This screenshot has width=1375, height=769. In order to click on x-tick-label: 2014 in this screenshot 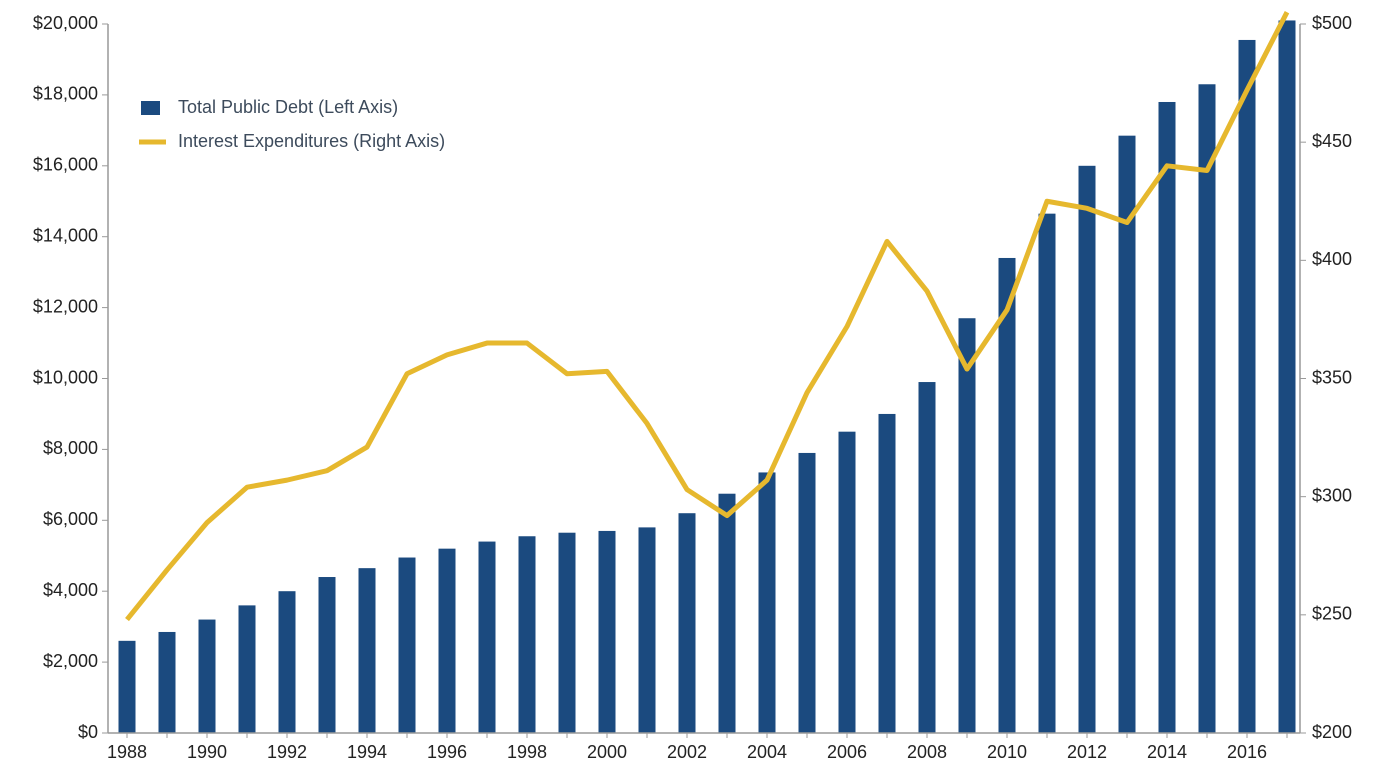, I will do `click(1167, 752)`.